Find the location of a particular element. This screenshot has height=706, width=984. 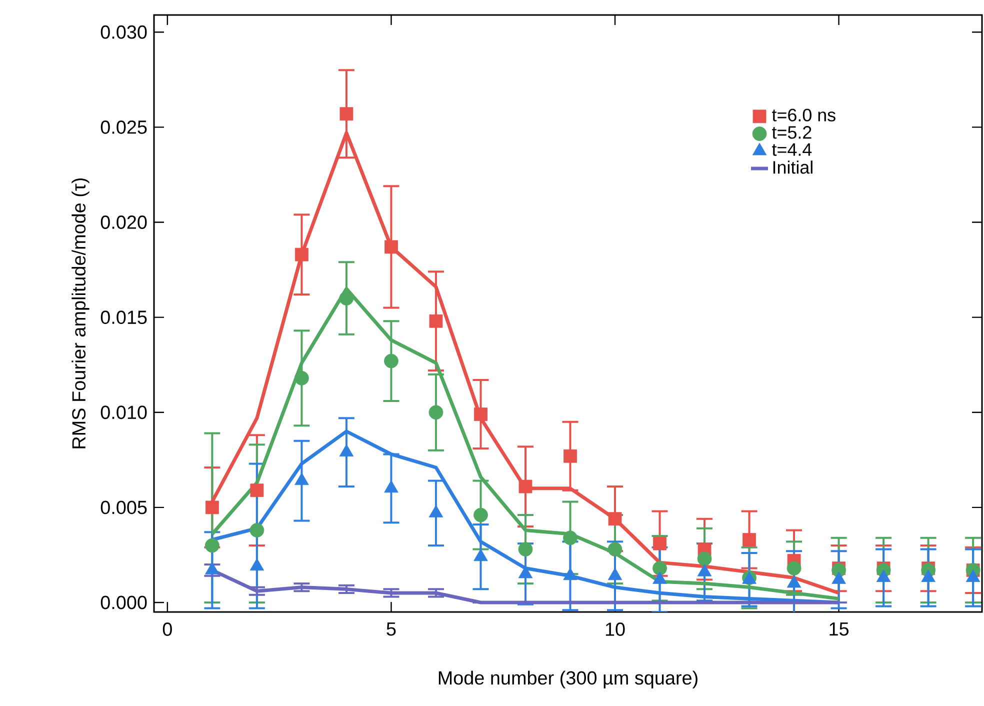

y-tick-label: 0.015 is located at coordinates (123, 317).